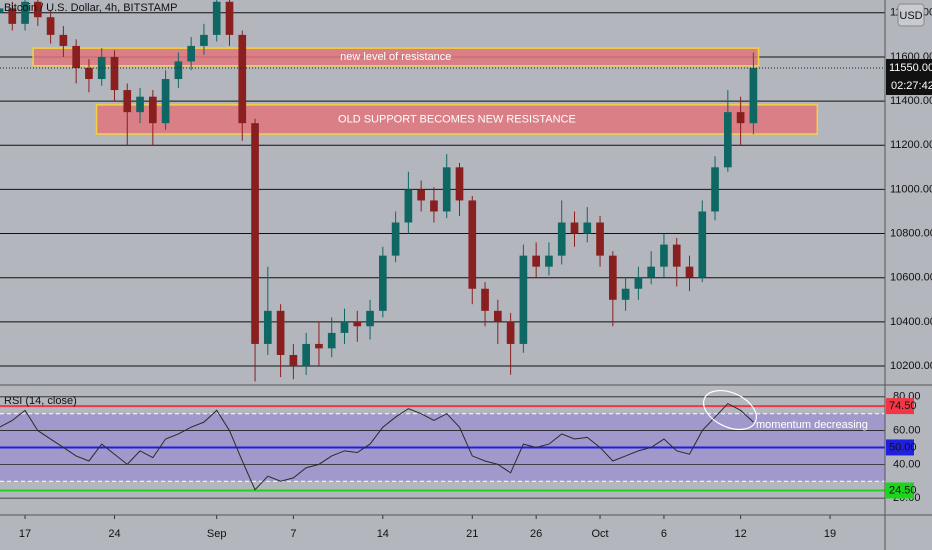 The image size is (932, 550). What do you see at coordinates (911, 233) in the screenshot?
I see `y-tick-label: 10800.00` at bounding box center [911, 233].